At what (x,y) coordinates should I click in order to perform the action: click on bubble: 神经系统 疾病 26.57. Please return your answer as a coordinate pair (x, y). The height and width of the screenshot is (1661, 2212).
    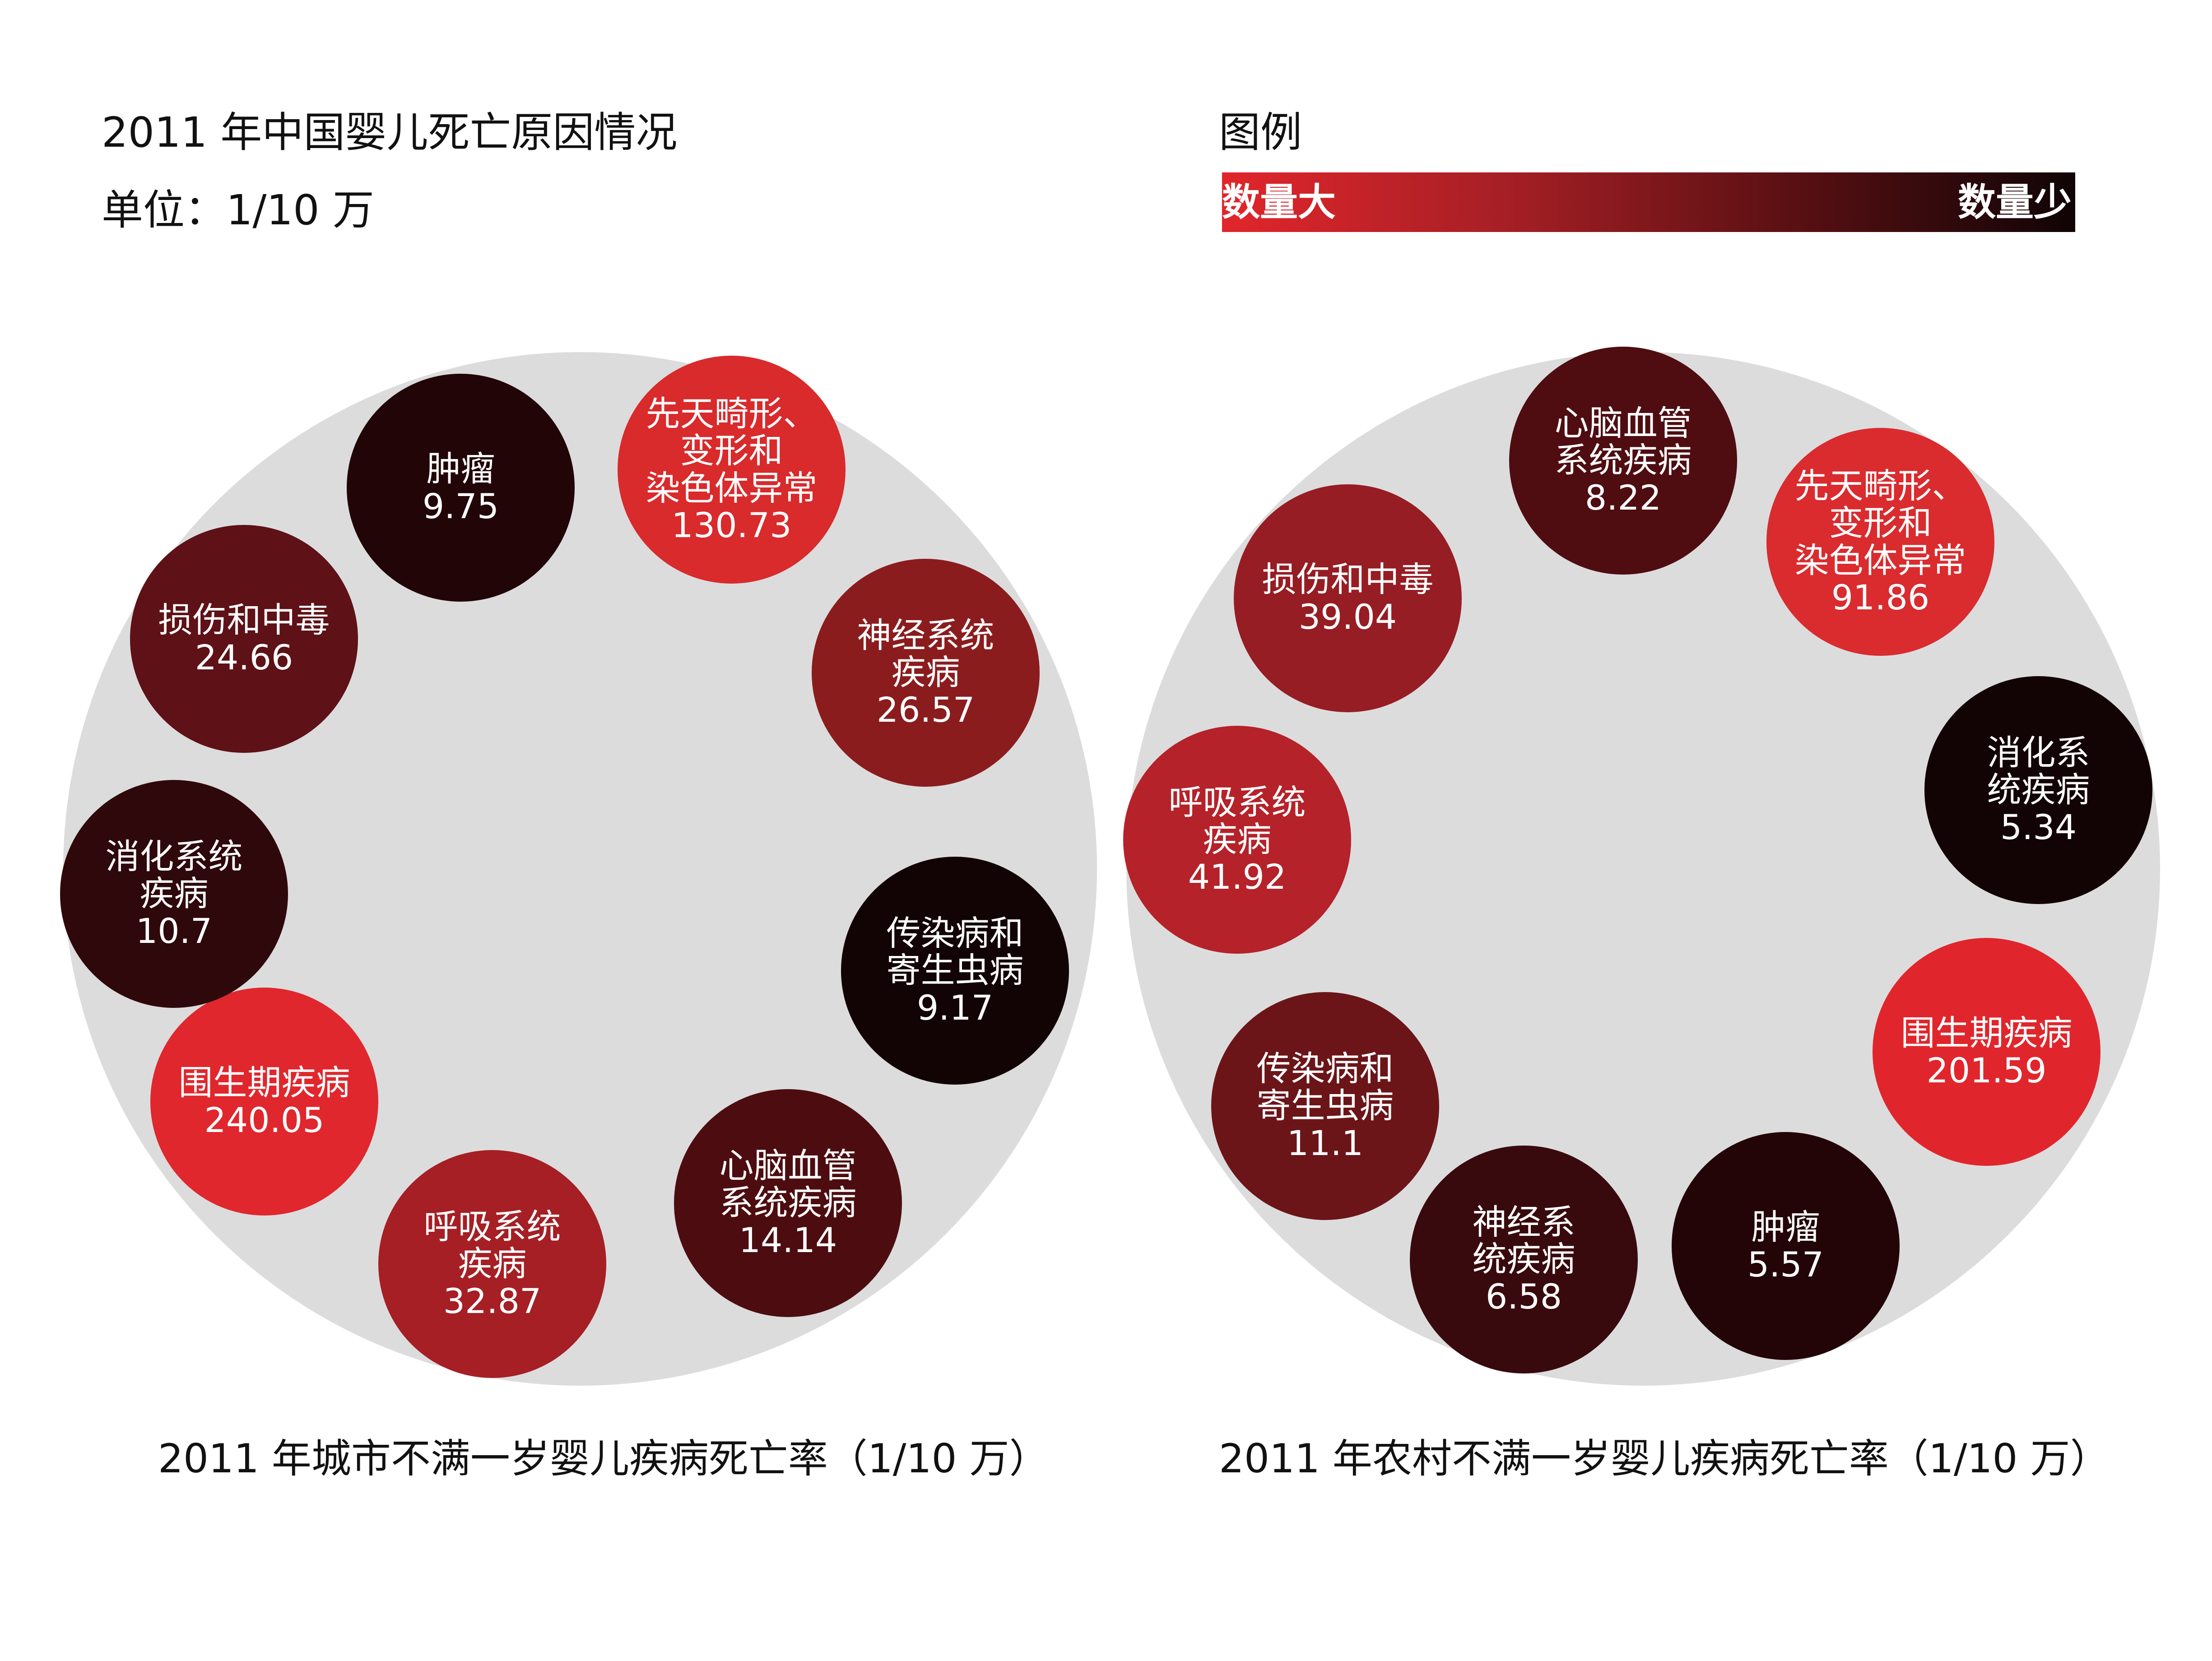
    Looking at the image, I should click on (926, 673).